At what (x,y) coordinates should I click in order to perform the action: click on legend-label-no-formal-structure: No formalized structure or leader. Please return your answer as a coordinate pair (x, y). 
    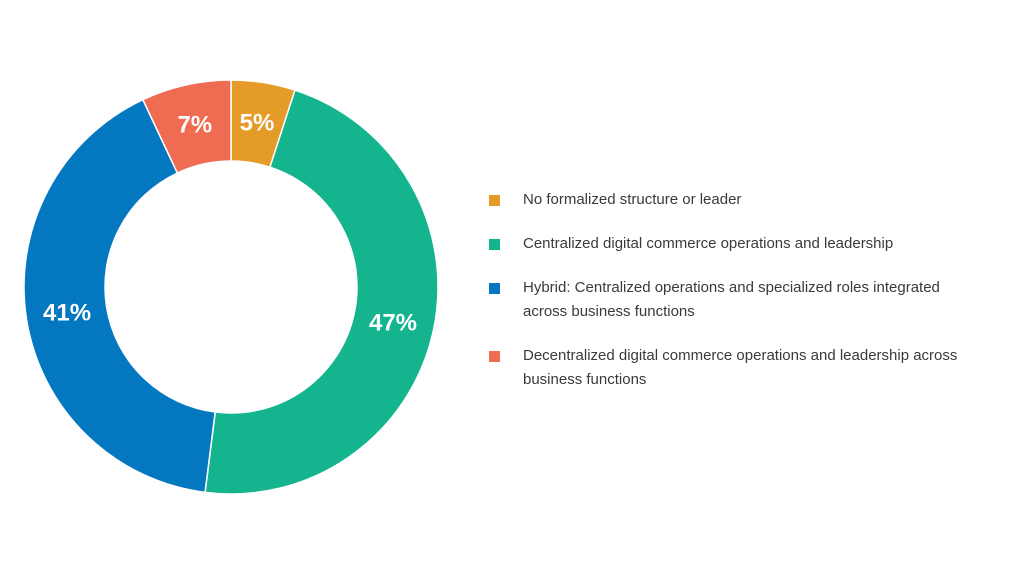
    Looking at the image, I should click on (632, 199).